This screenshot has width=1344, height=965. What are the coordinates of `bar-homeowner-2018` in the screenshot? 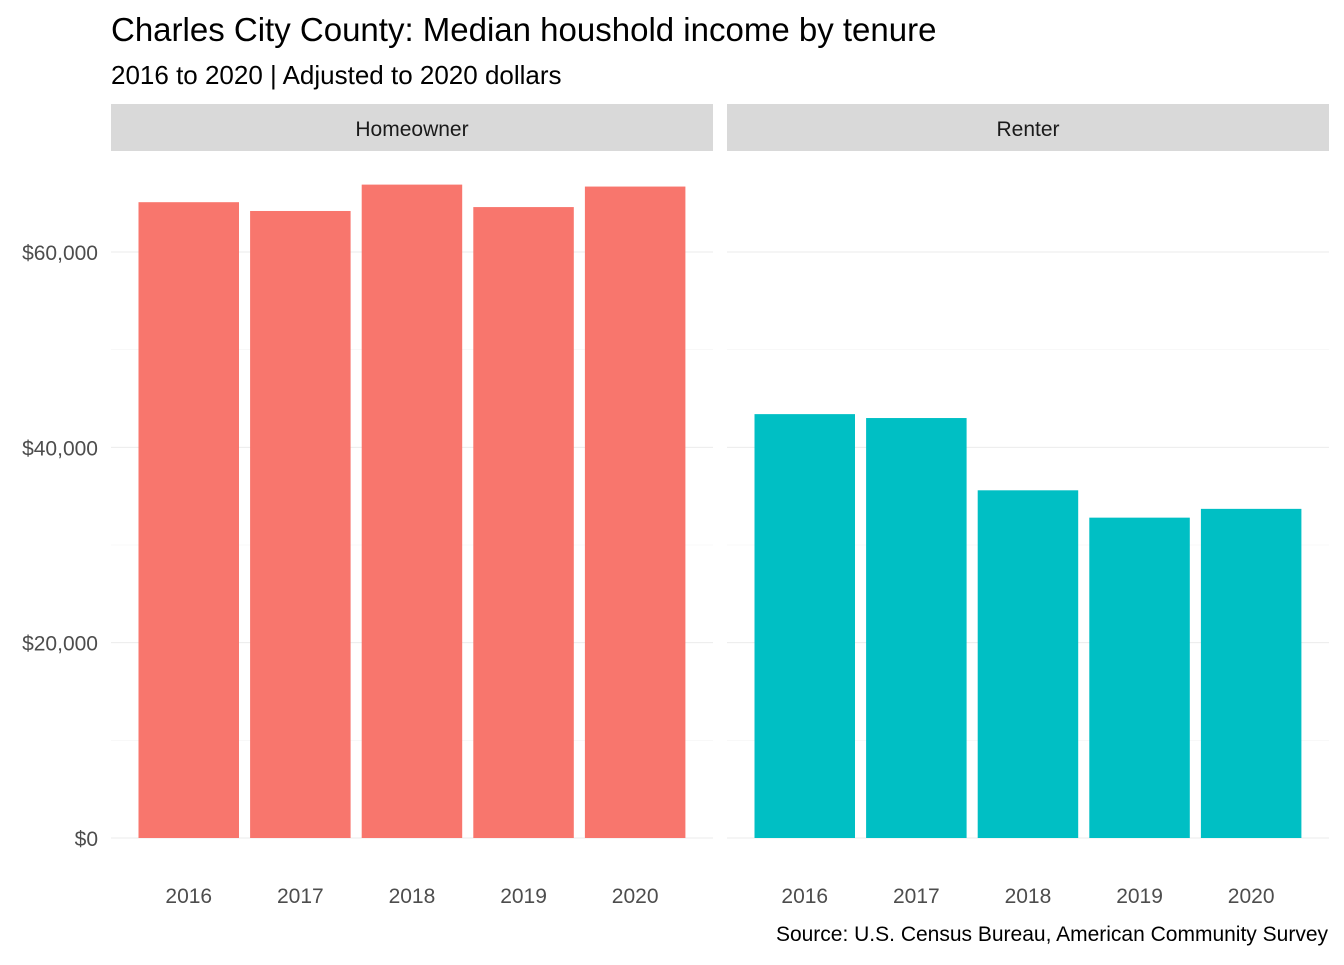 It's located at (412, 511).